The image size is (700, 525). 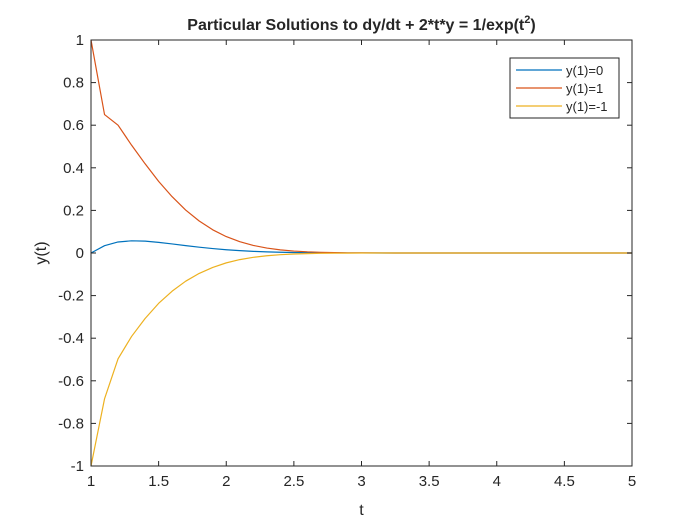 I want to click on y-tick-label: -0.2, so click(x=71, y=296).